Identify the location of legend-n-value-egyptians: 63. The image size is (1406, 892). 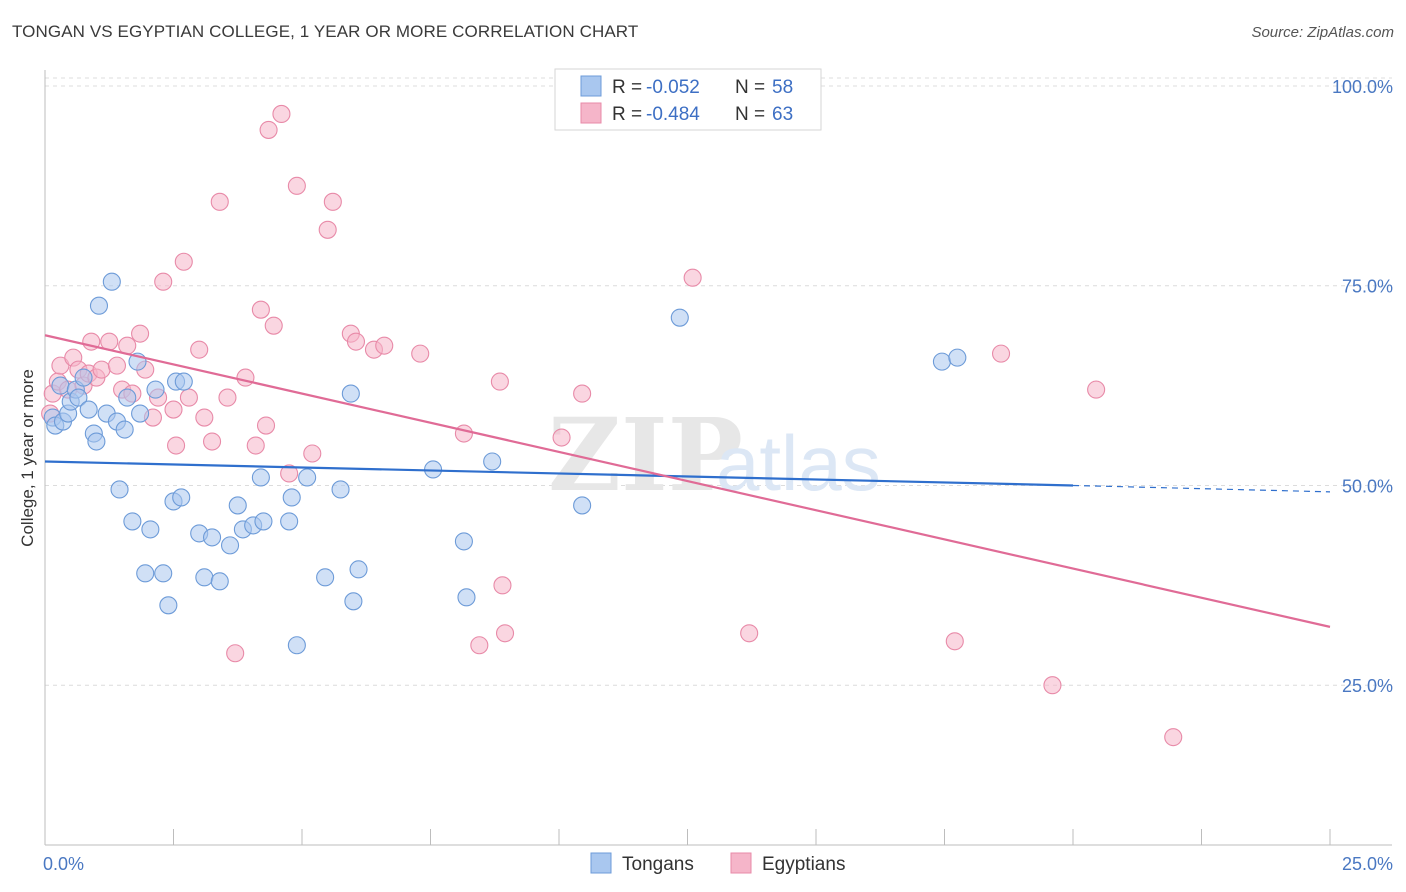
(782, 114).